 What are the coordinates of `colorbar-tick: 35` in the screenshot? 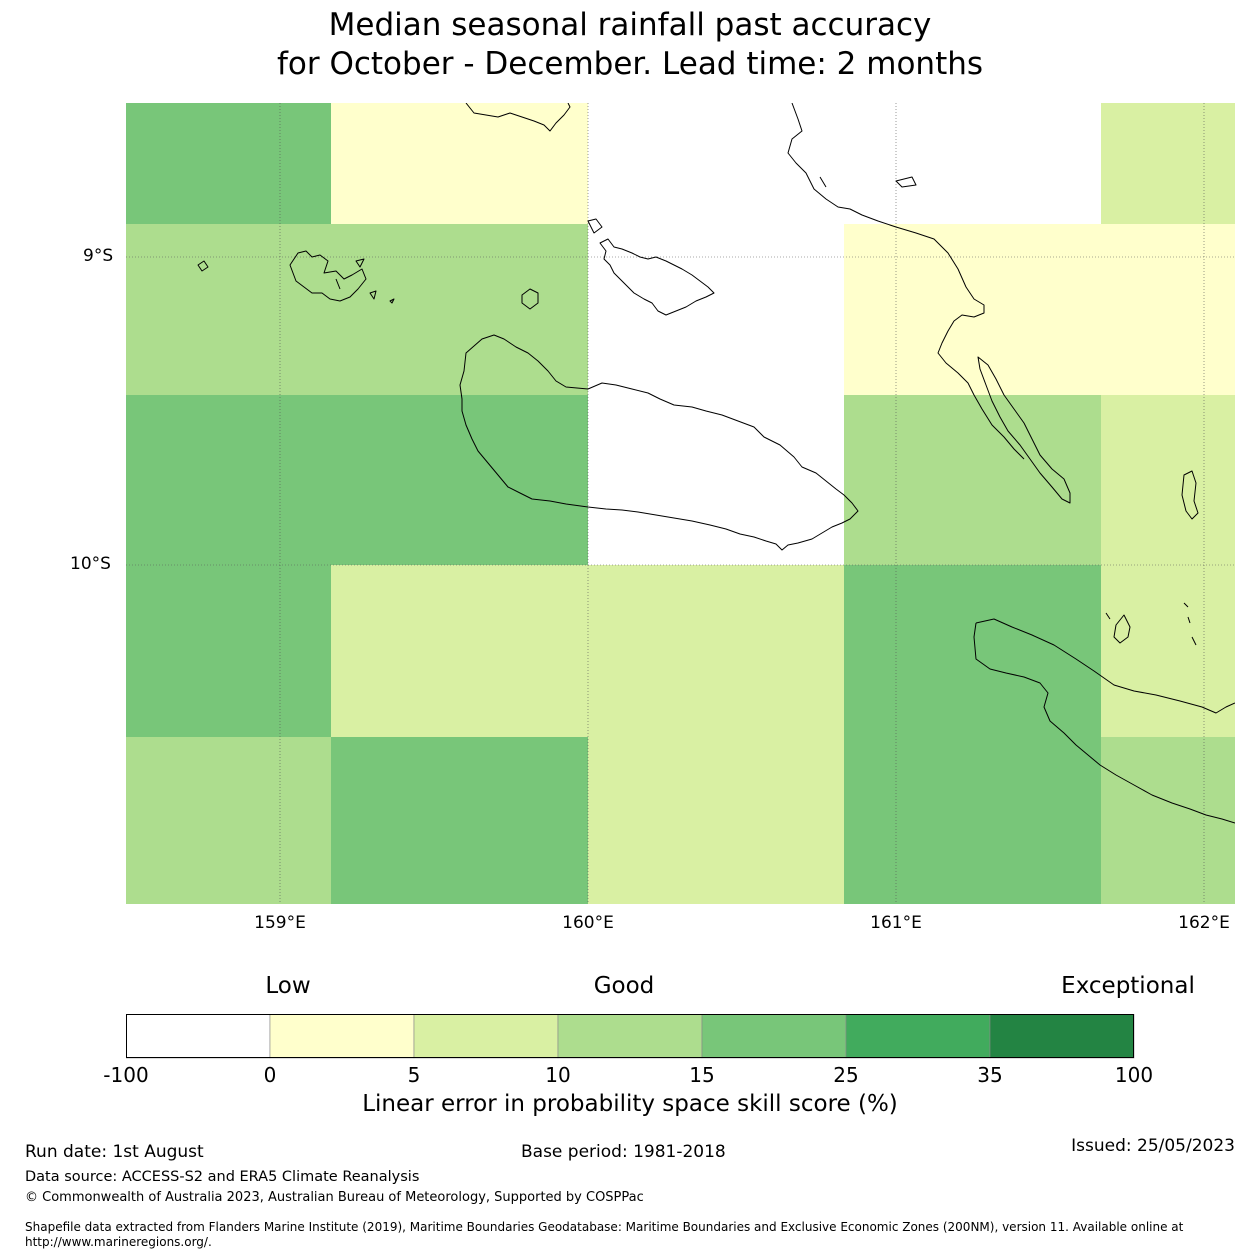 It's located at (990, 1075).